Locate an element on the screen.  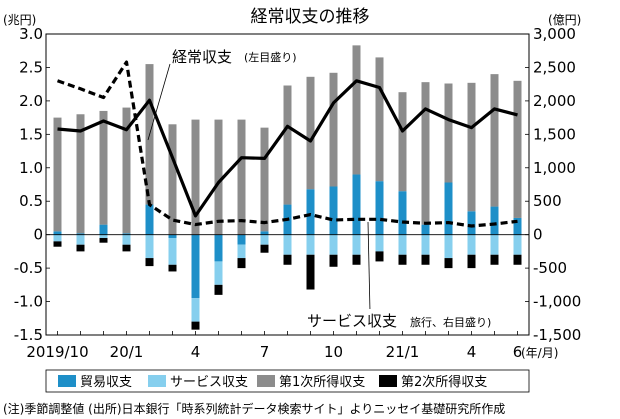
right-tick-label-4: 1,000 is located at coordinates (554, 168).